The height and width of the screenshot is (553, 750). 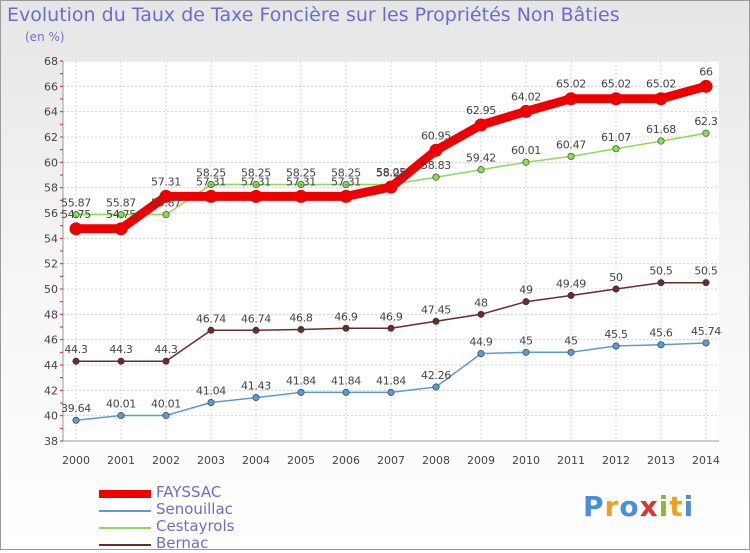 I want to click on data-label-bernac: 46.9, so click(x=391, y=316).